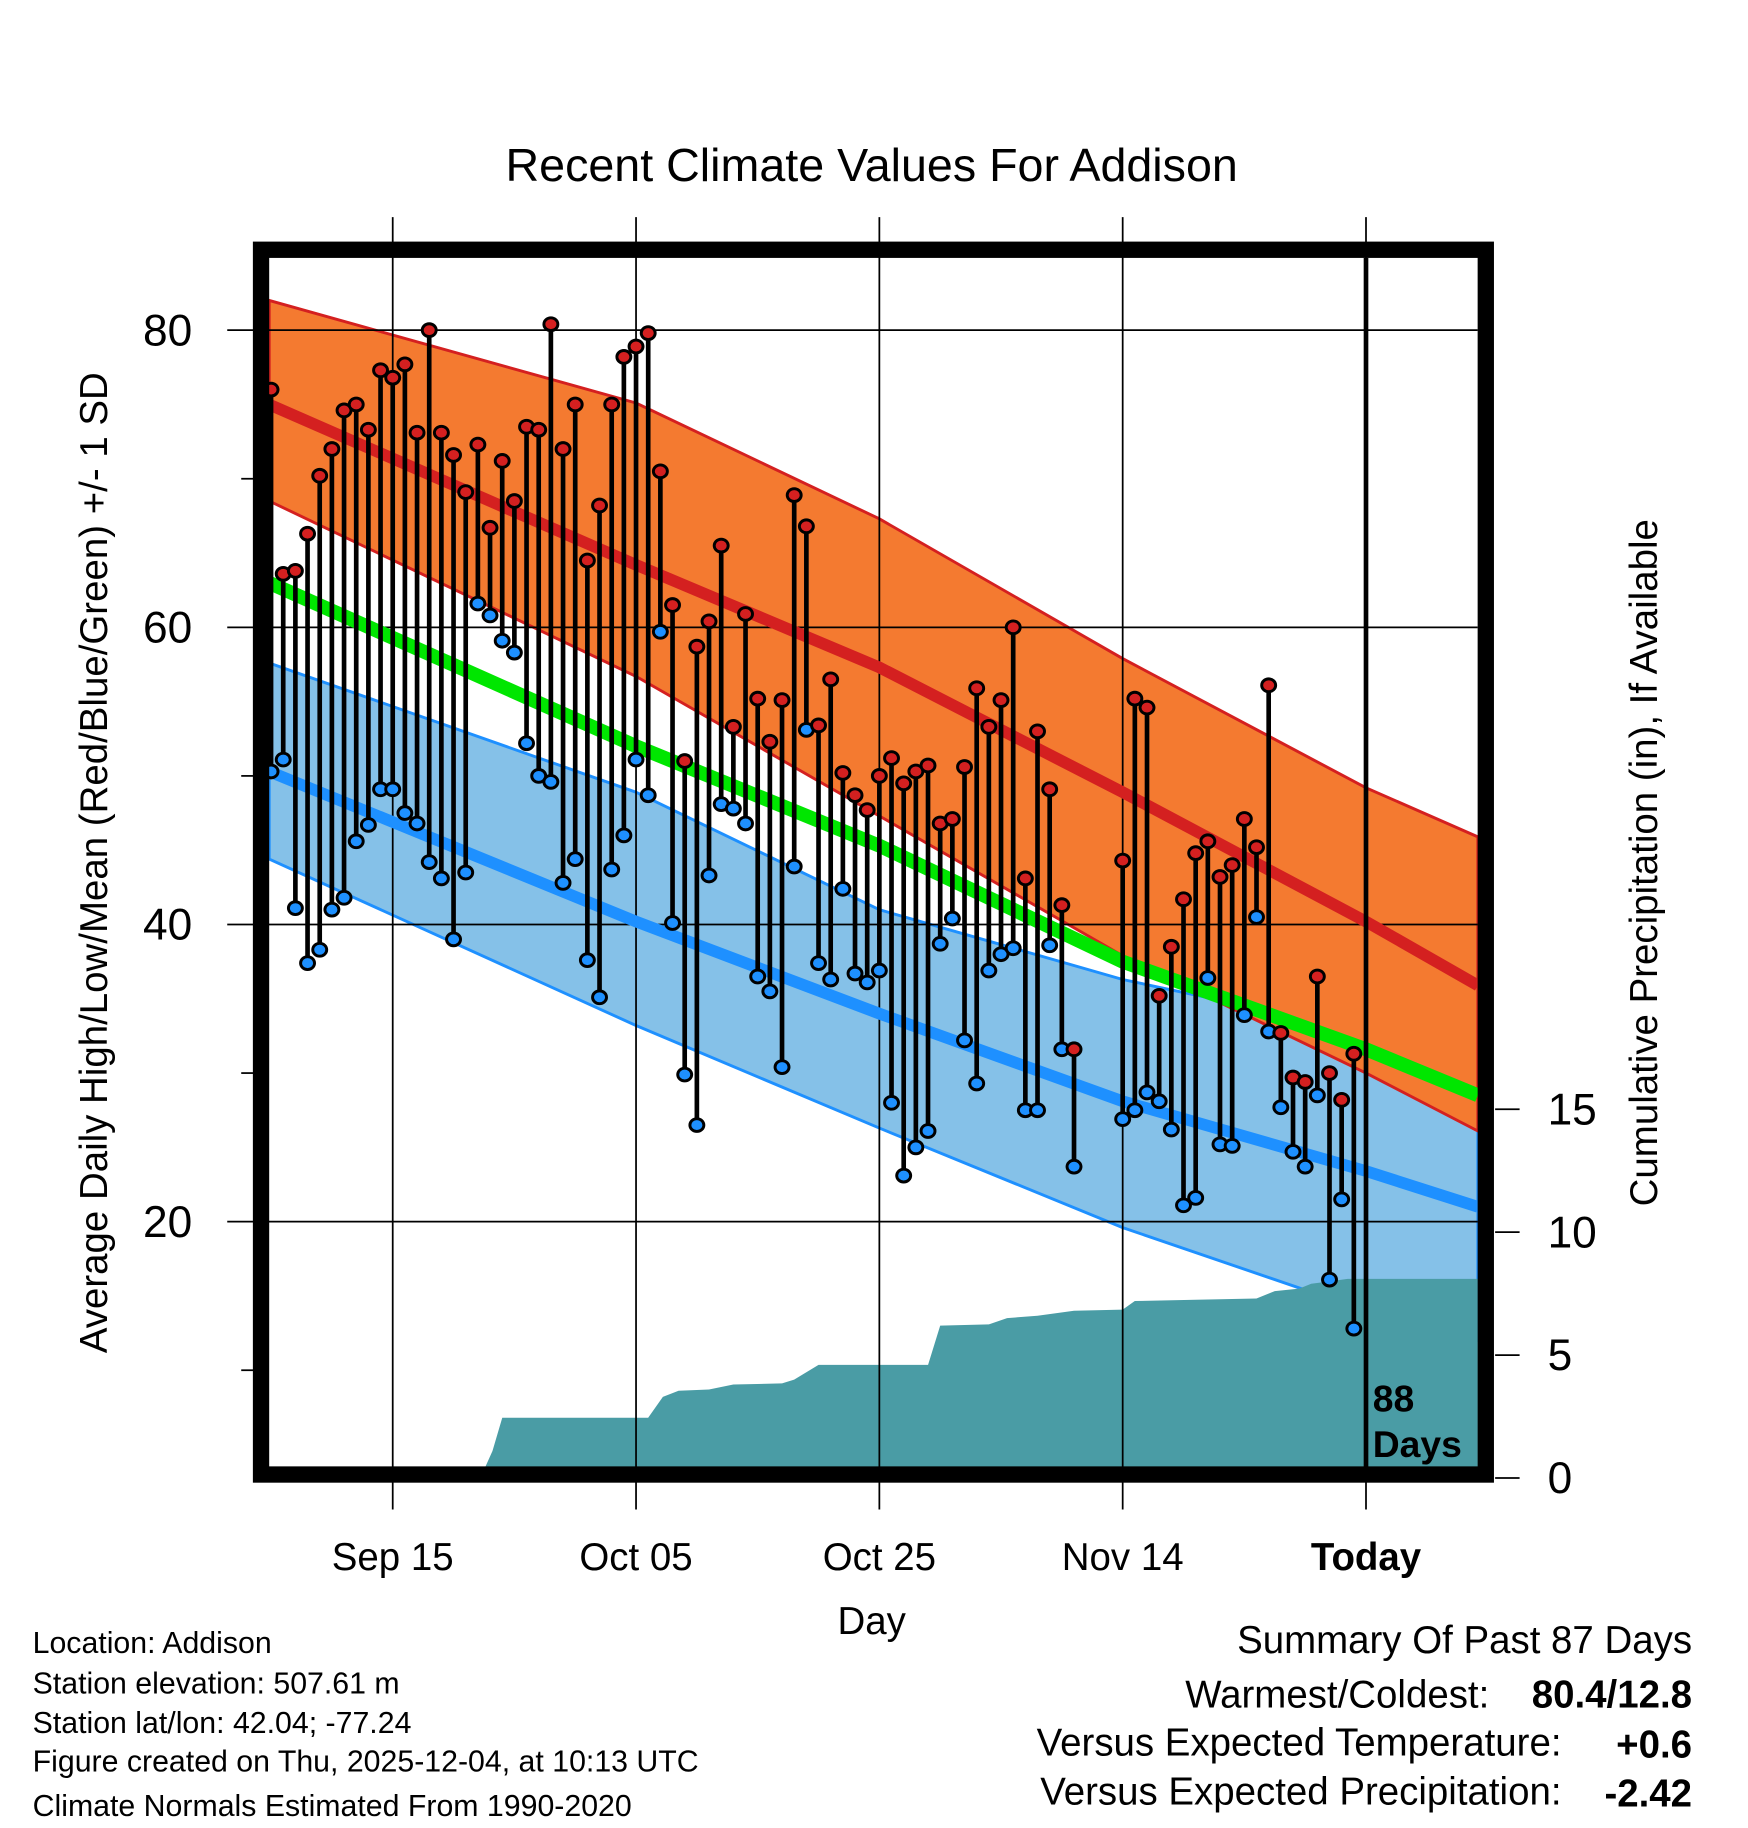 This screenshot has height=1828, width=1748. I want to click on temp-departure-label: Versus Expected Temperature:, so click(1299, 1742).